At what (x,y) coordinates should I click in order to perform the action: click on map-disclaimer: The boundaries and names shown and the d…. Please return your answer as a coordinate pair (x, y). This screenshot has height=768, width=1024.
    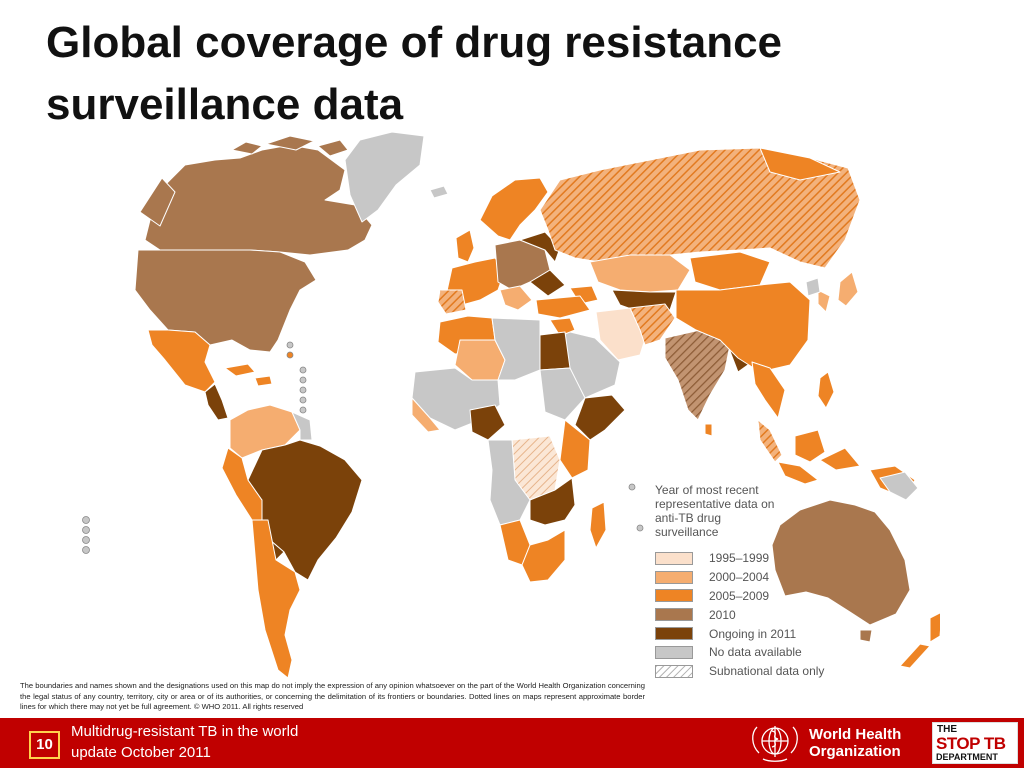
    Looking at the image, I should click on (332, 696).